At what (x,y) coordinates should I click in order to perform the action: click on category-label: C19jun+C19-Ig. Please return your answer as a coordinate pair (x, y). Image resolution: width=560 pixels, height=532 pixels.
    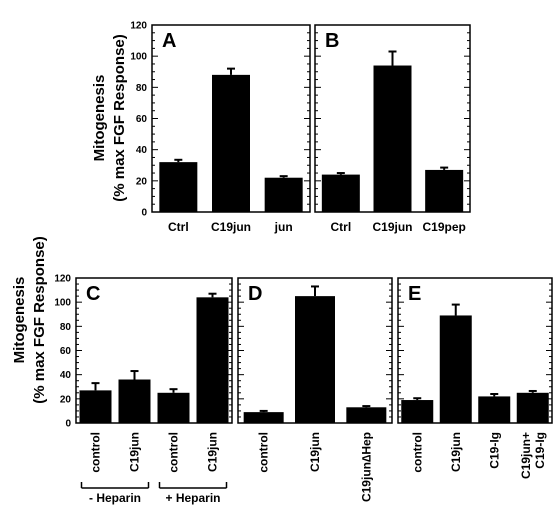
    Looking at the image, I should click on (533, 455).